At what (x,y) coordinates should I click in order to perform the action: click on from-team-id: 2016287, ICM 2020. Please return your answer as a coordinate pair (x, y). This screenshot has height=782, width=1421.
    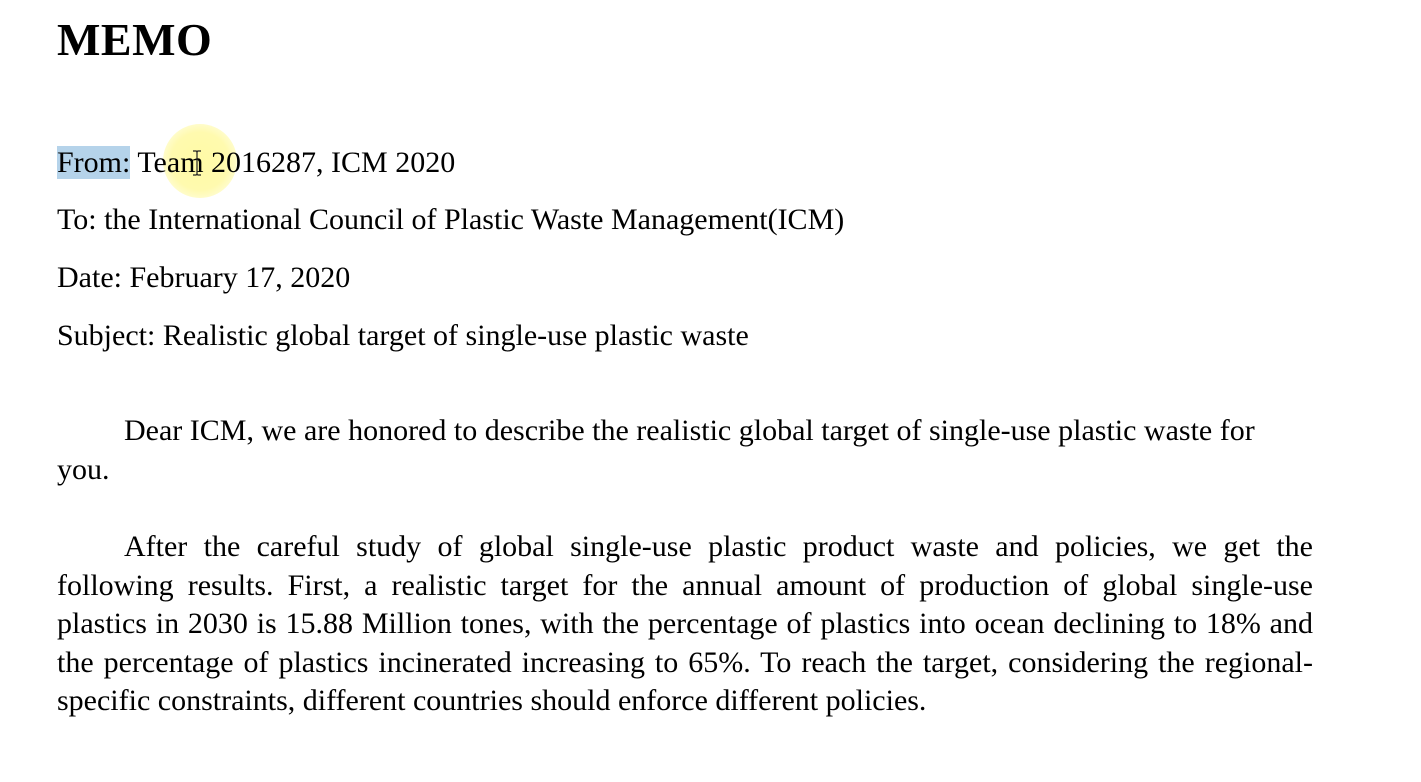
    Looking at the image, I should click on (329, 162).